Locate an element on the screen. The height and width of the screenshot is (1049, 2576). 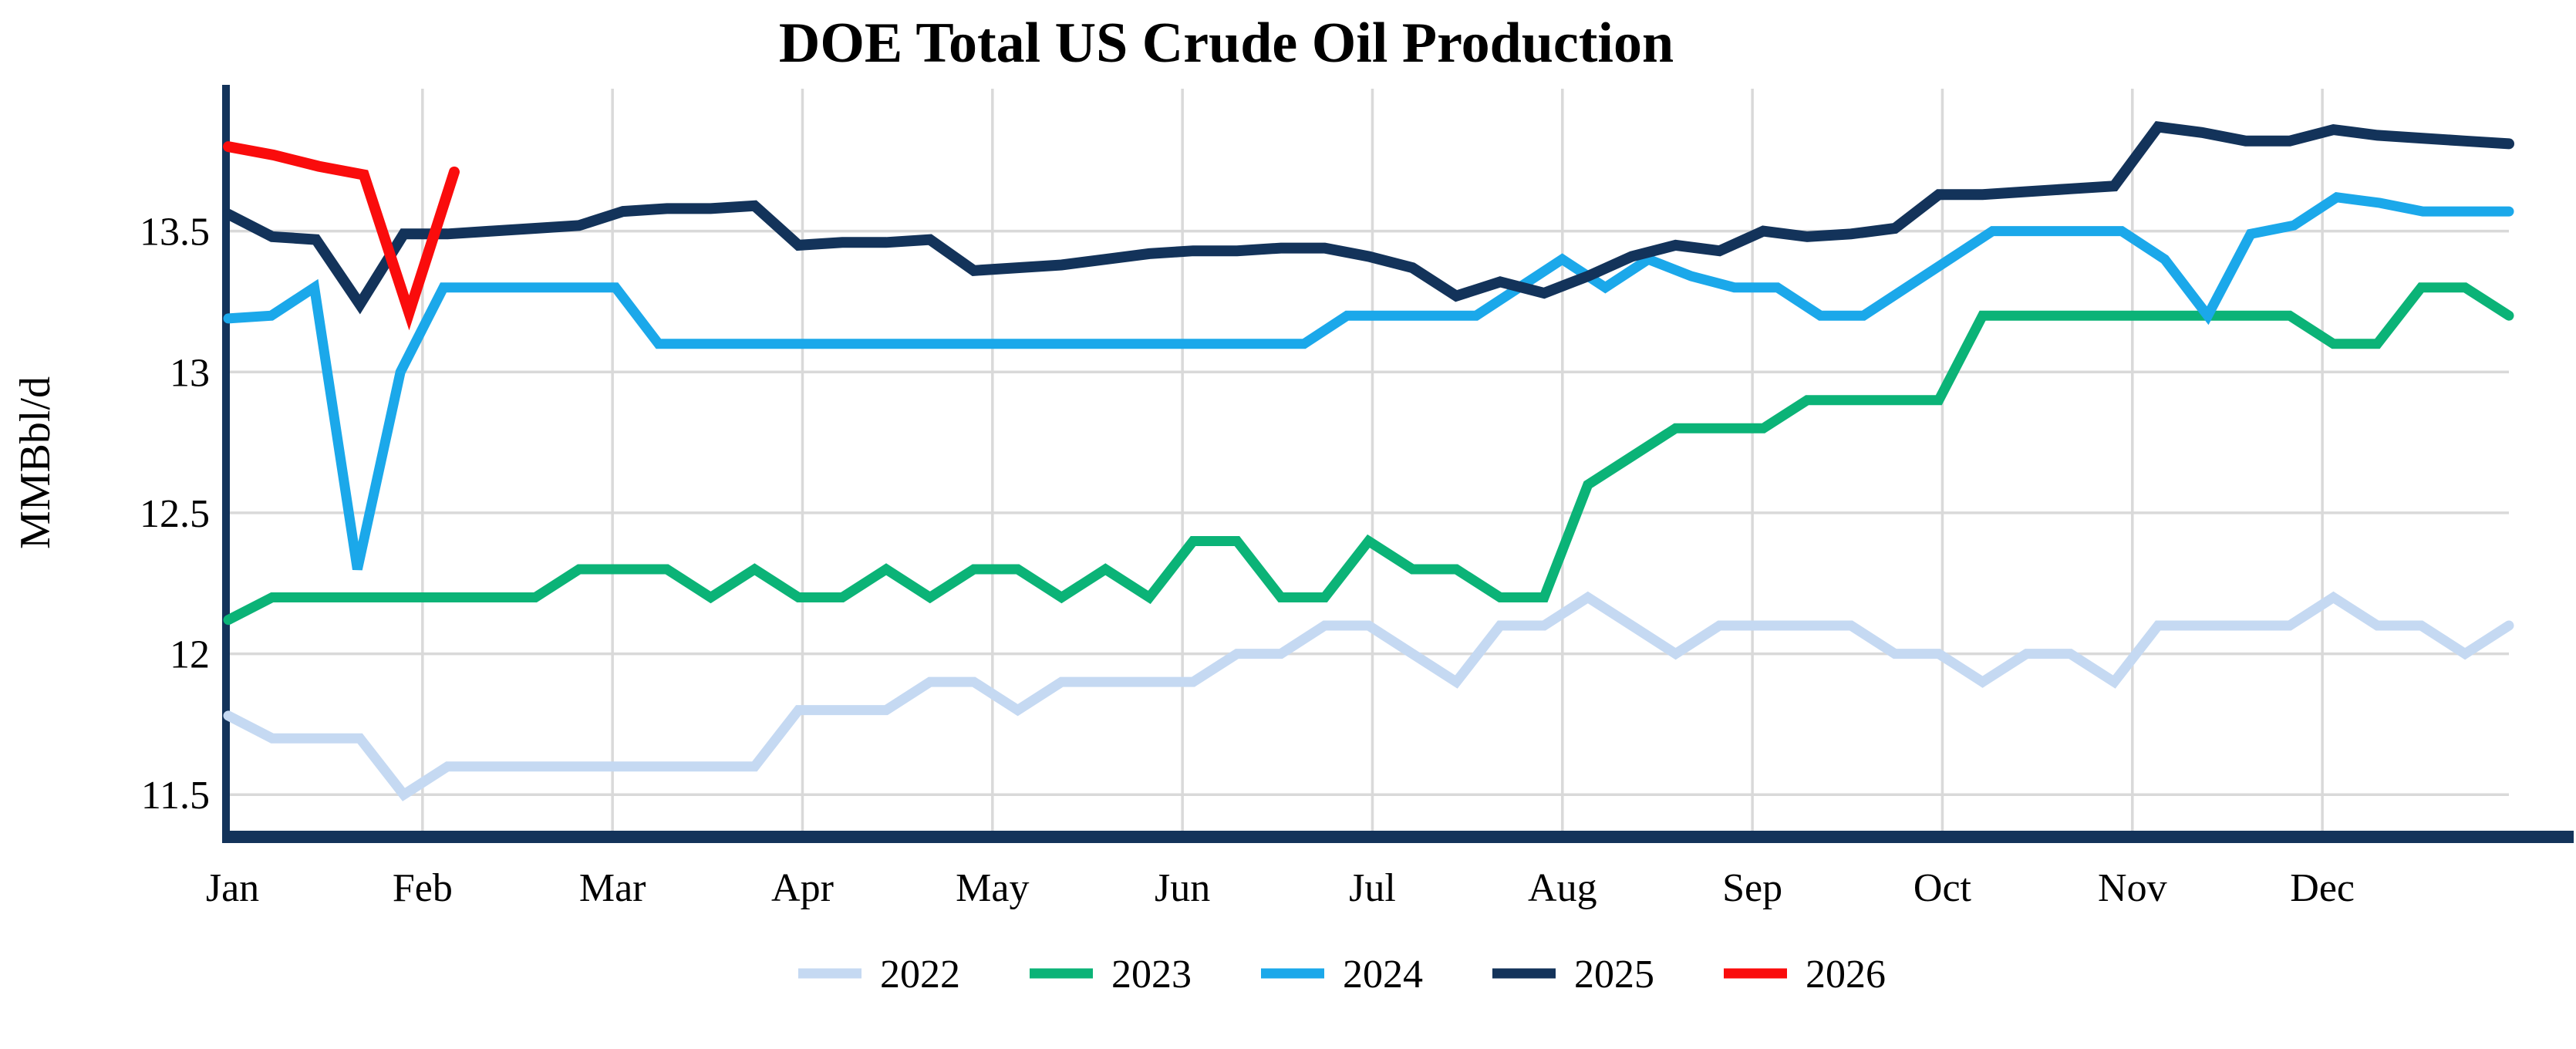
y-tick-labels: 13.5 13 12.5 12 11.5 is located at coordinates (175, 514).